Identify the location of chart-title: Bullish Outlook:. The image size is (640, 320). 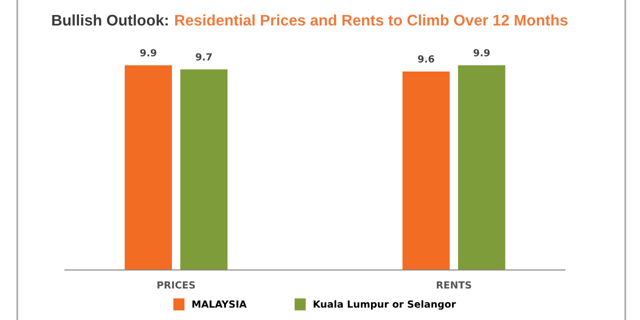
(110, 20).